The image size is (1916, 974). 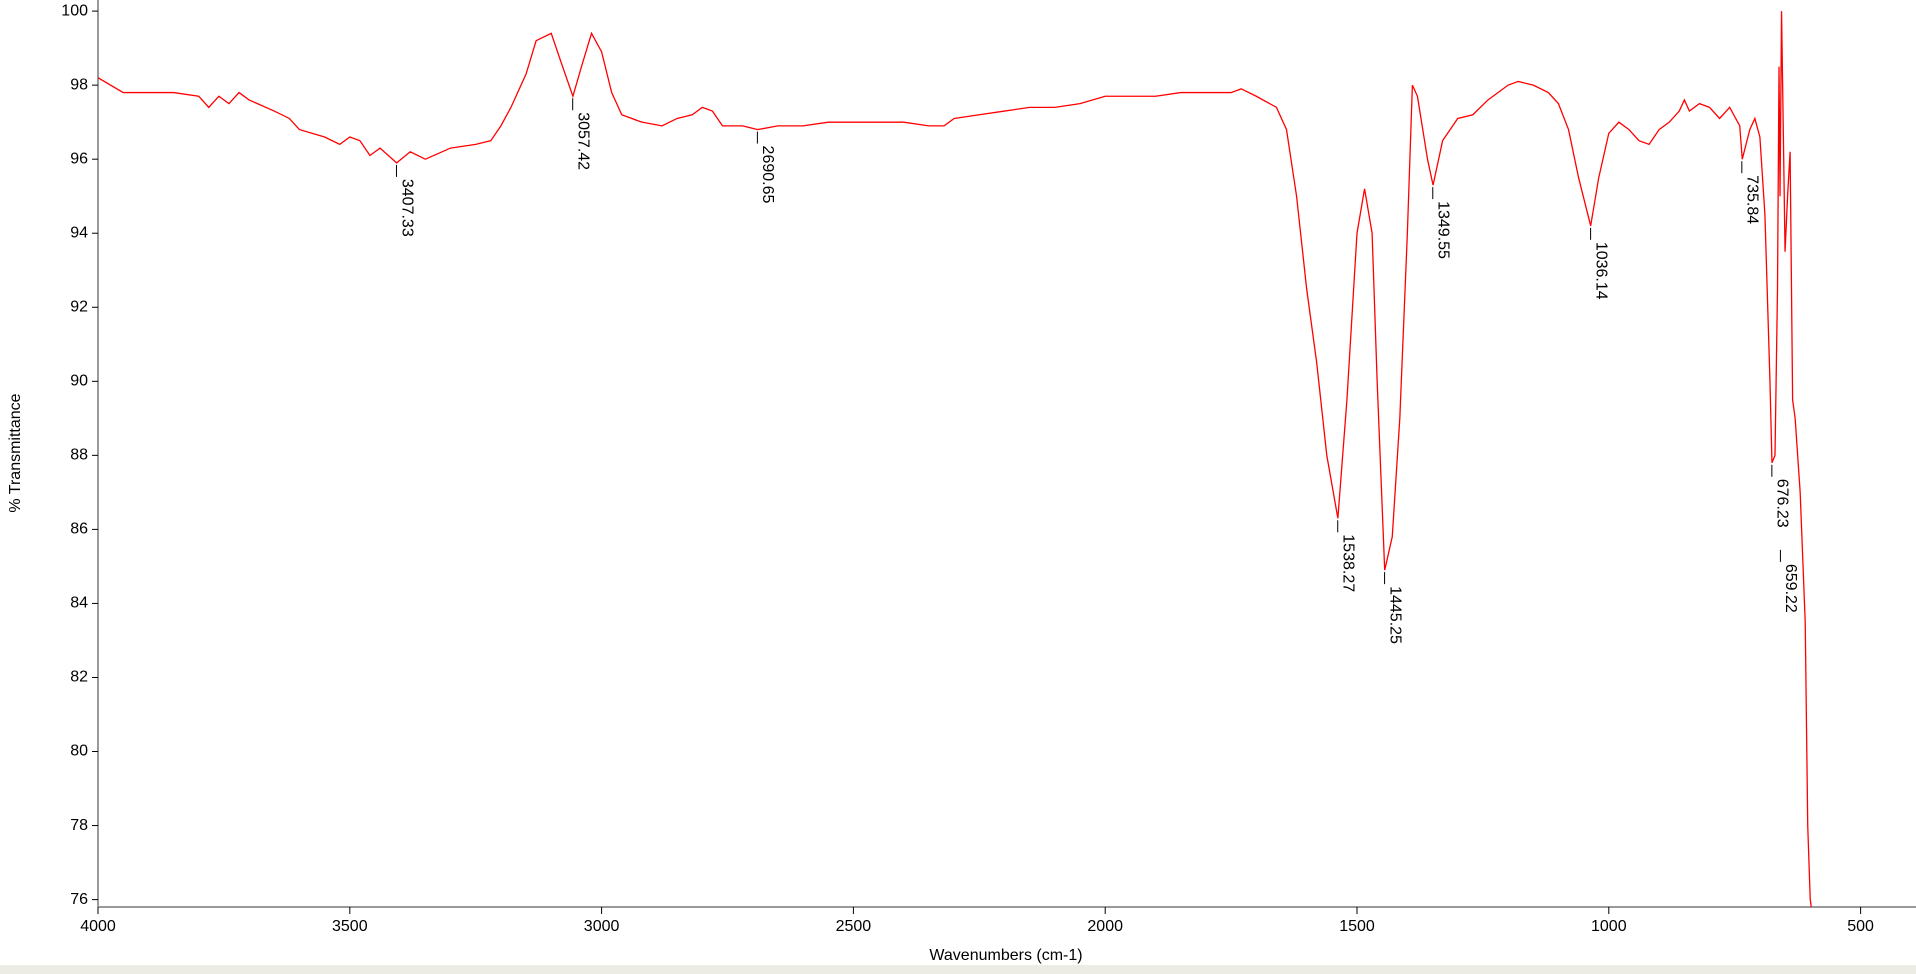 I want to click on y-tick-label: 84, so click(x=79, y=603).